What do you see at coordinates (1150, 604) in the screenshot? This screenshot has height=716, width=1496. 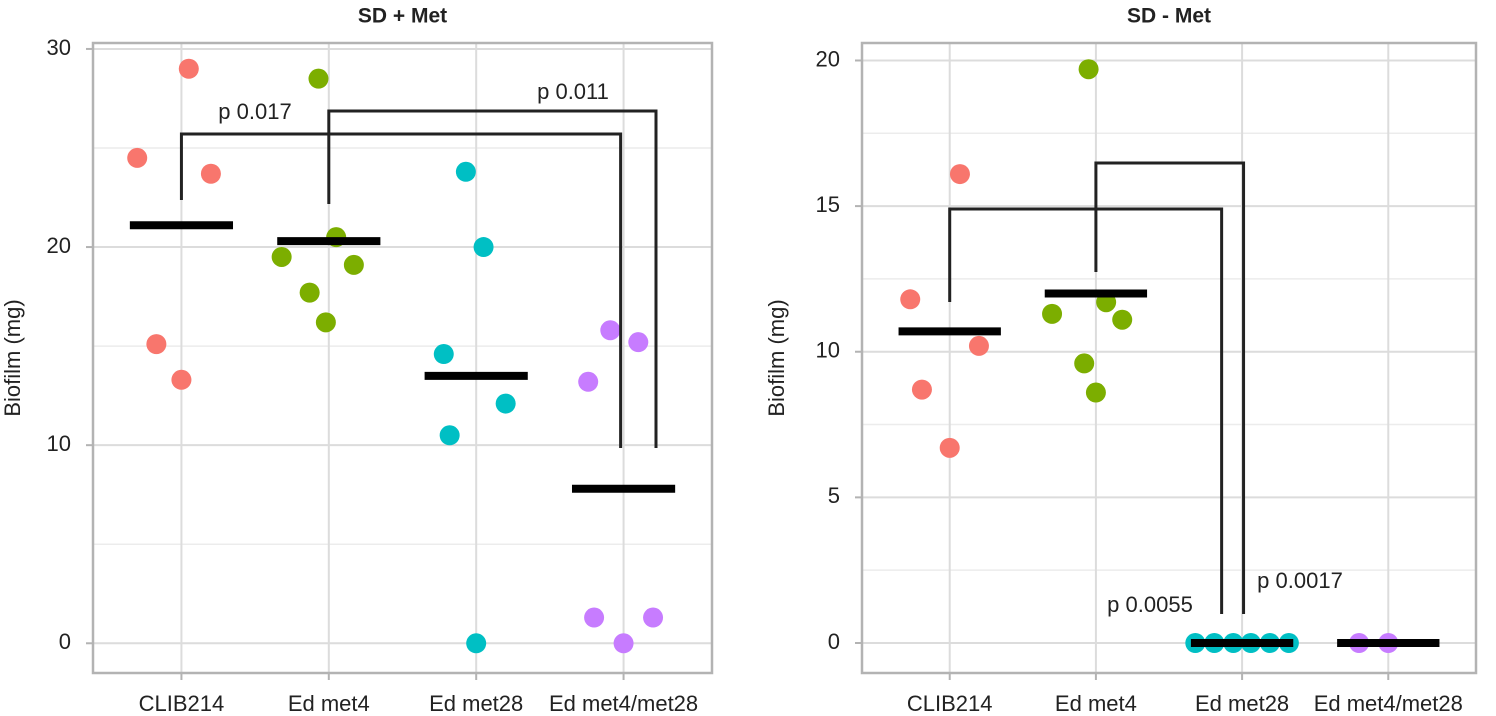 I see `p-value-label: p 0.0055` at bounding box center [1150, 604].